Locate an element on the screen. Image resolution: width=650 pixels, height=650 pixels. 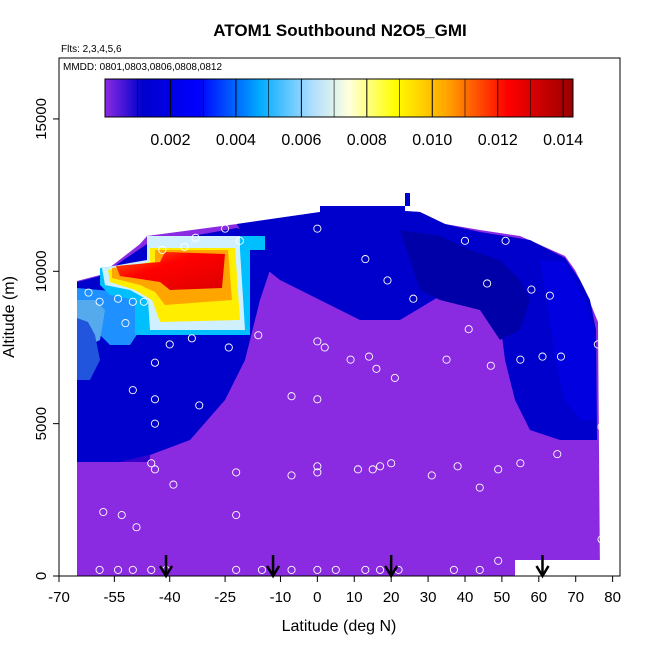
field-white-gap is located at coordinates (557, 568).